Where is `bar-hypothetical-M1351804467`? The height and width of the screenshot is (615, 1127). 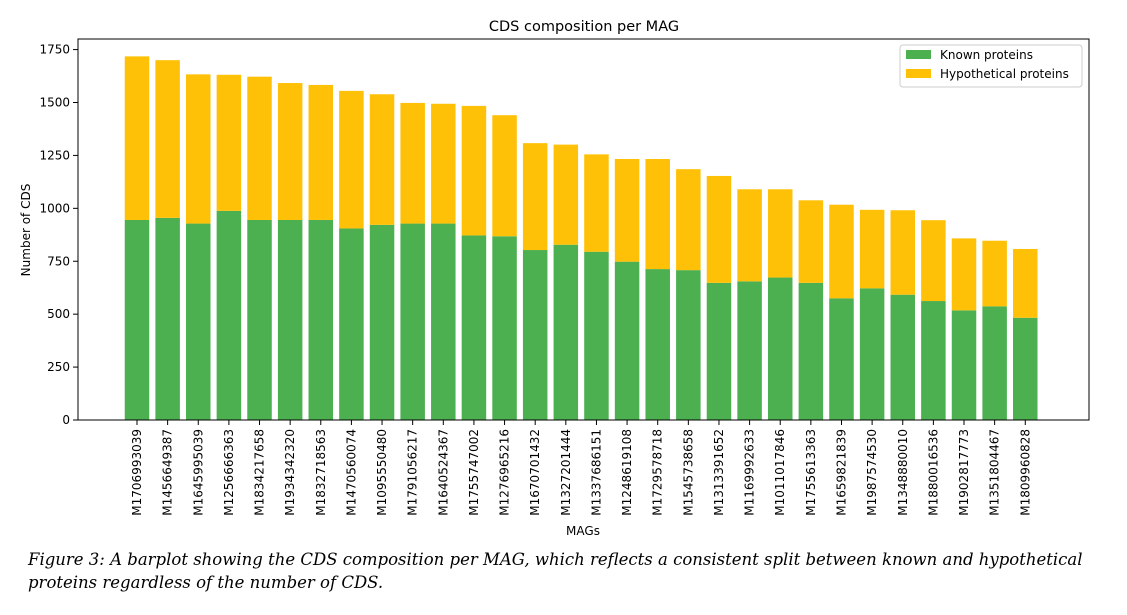 bar-hypothetical-M1351804467 is located at coordinates (994, 273).